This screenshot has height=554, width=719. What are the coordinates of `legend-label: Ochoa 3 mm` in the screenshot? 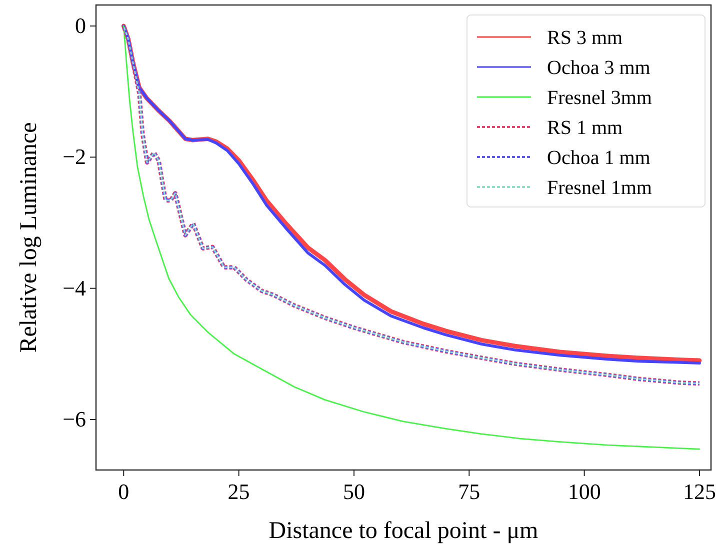 It's located at (599, 68).